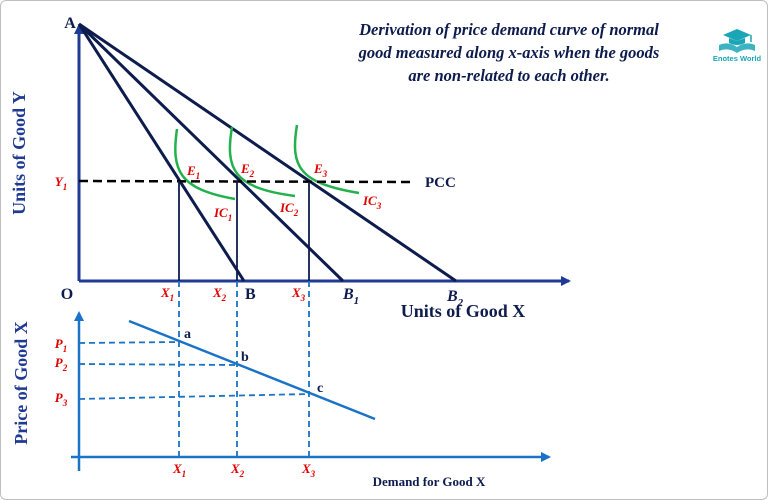  What do you see at coordinates (247, 170) in the screenshot?
I see `equilibrium-e2: E2` at bounding box center [247, 170].